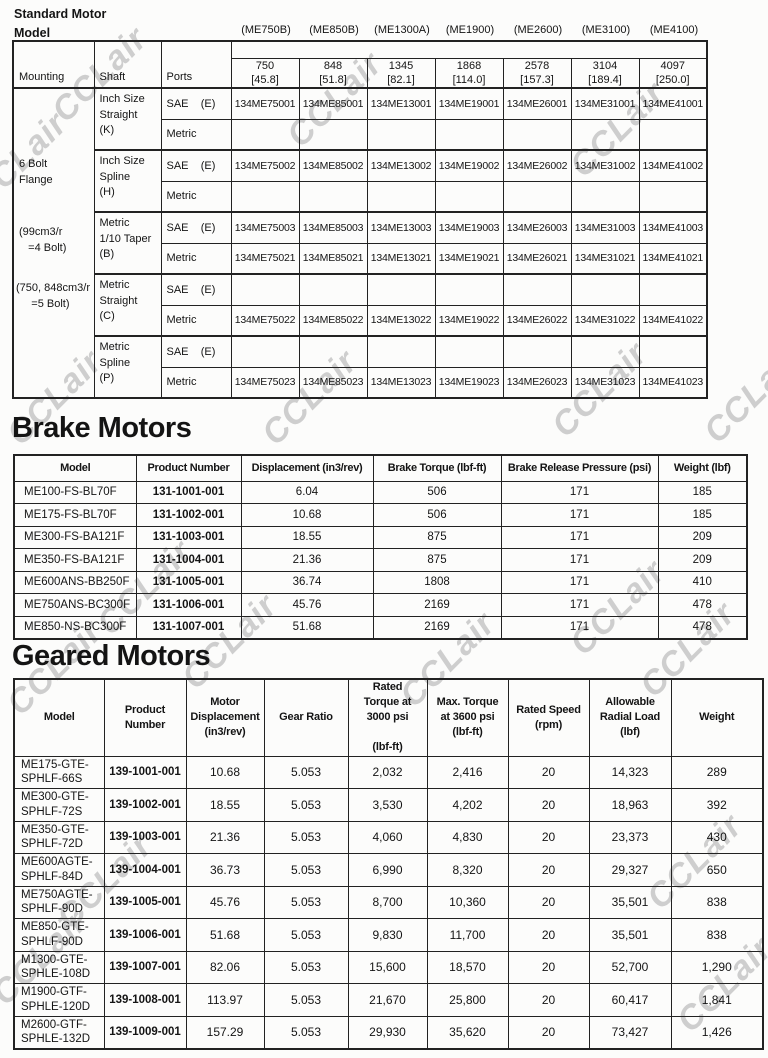 Image resolution: width=768 pixels, height=1058 pixels. I want to click on port-type-cell: SAE (E), so click(196, 227).